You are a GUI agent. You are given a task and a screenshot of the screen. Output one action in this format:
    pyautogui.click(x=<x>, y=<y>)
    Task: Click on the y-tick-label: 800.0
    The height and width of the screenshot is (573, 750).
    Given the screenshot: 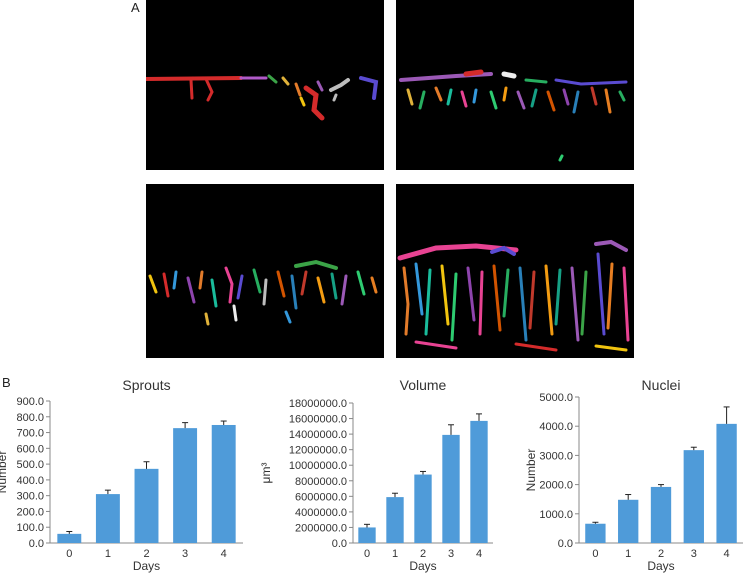 What is the action you would take?
    pyautogui.click(x=30, y=418)
    